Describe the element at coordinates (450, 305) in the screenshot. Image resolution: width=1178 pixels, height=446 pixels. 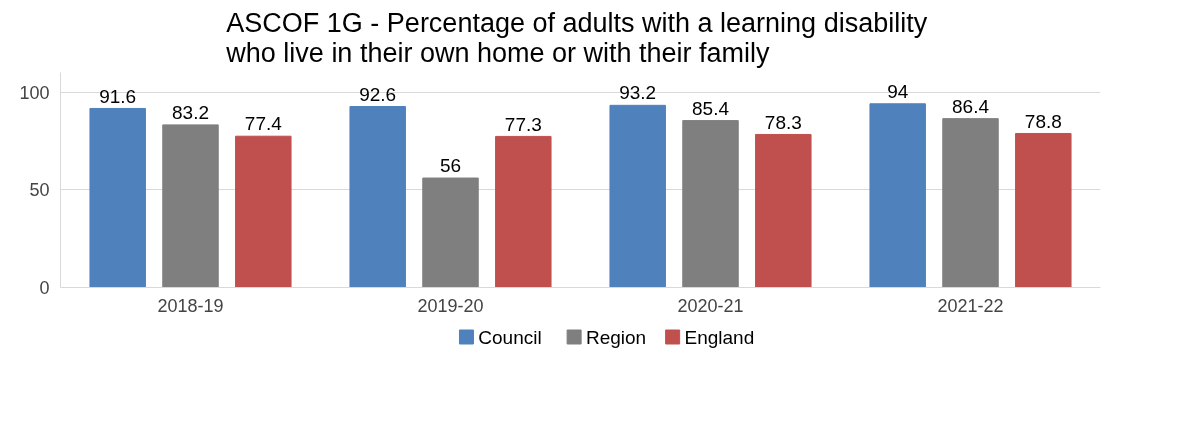
I see `x-tick-label: 2019-20` at that location.